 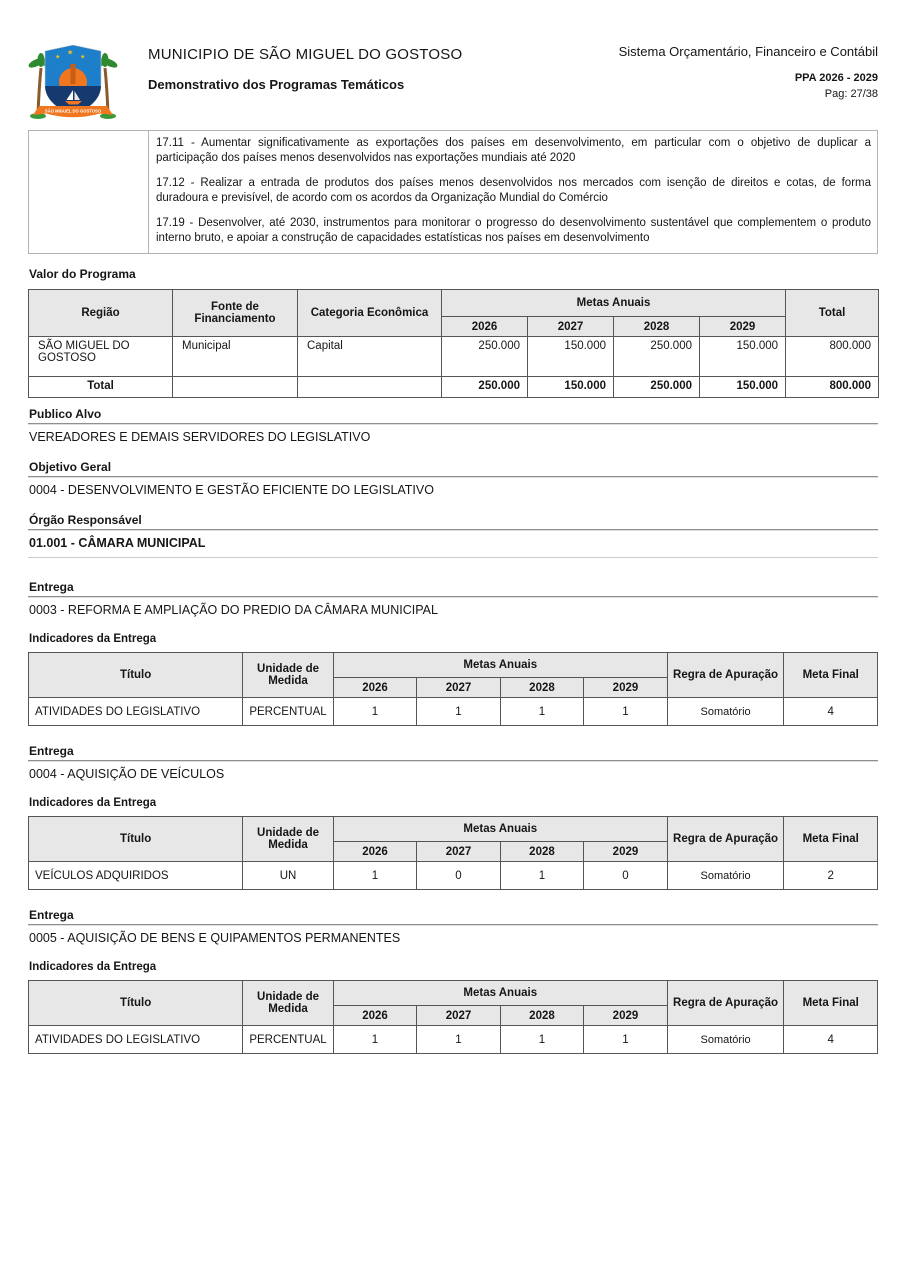 I want to click on cell-categoria: Capital, so click(x=369, y=356).